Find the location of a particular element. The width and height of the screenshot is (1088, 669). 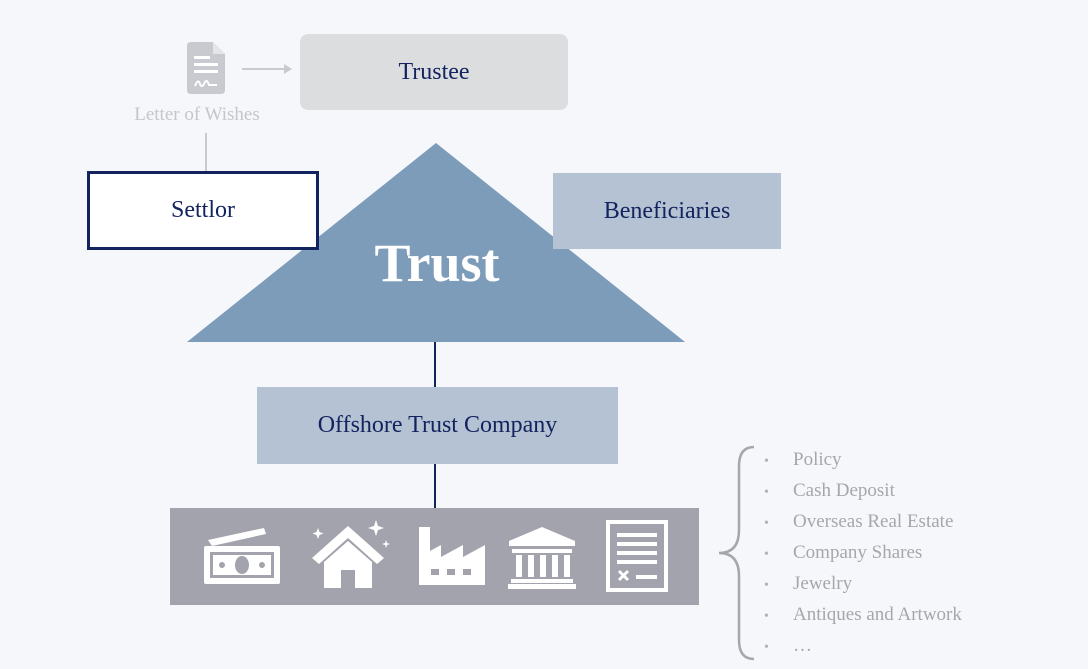

beneficiaries-box: Beneficiaries is located at coordinates (667, 211).